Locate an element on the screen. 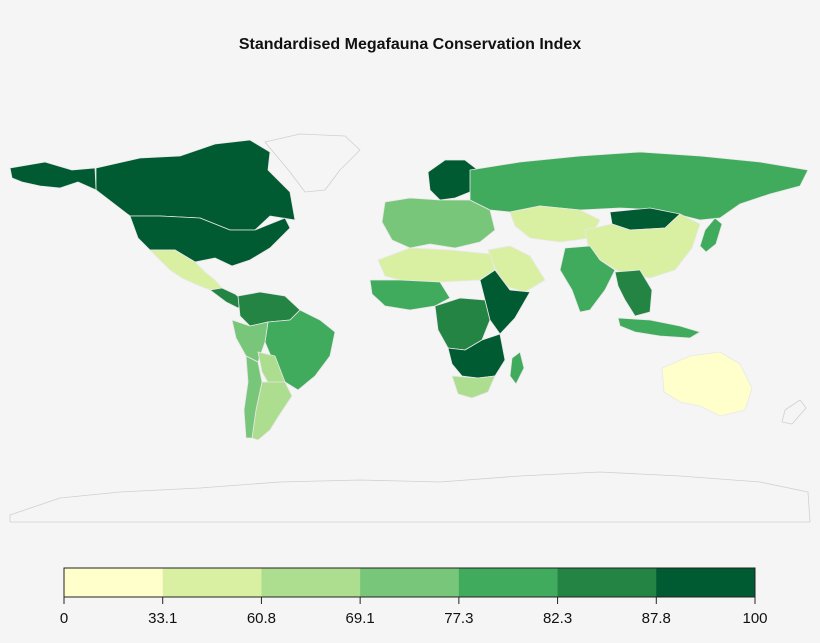 This screenshot has width=820, height=643. region-madagascar is located at coordinates (517, 368).